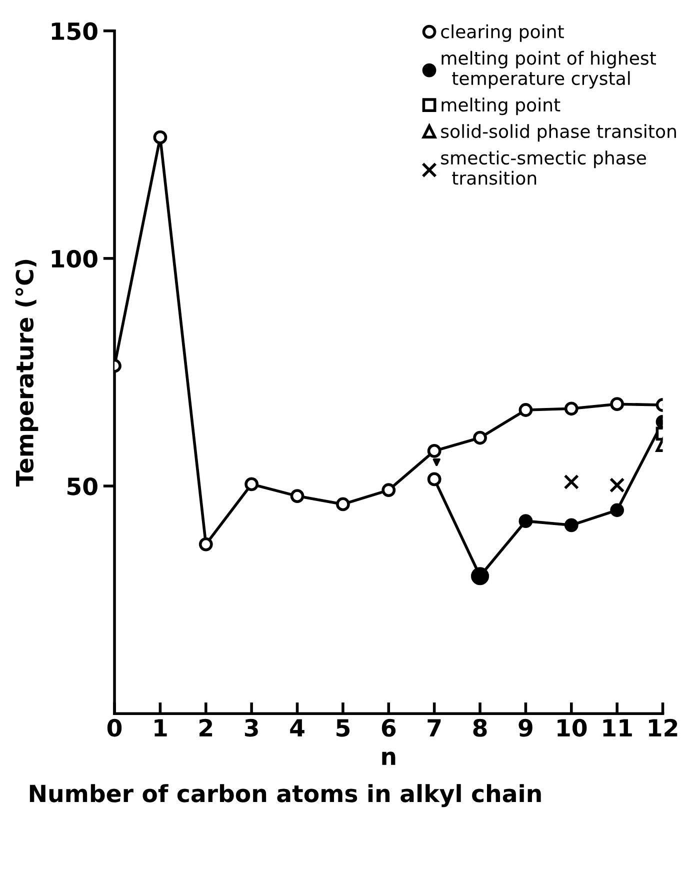  Describe the element at coordinates (285, 796) in the screenshot. I see `text: Number of carbon atoms in alkyl chain` at that location.